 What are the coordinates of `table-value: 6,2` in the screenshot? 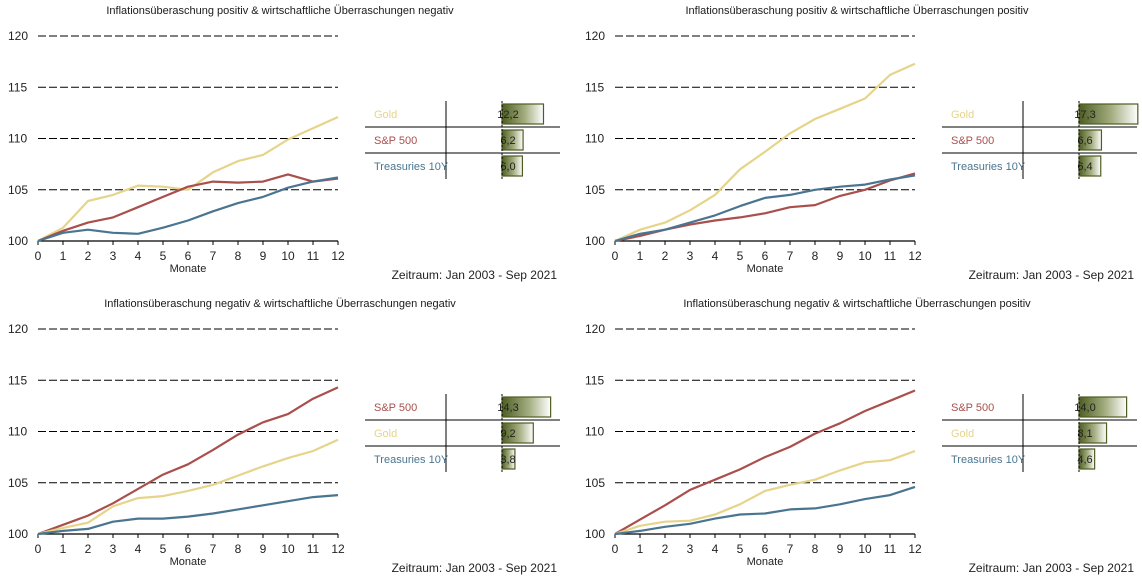 It's located at (507, 141).